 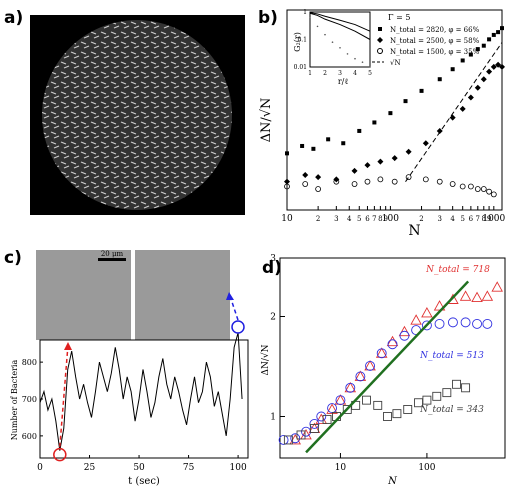 I want to click on inset-y-tick-label: 1, so click(x=305, y=12).